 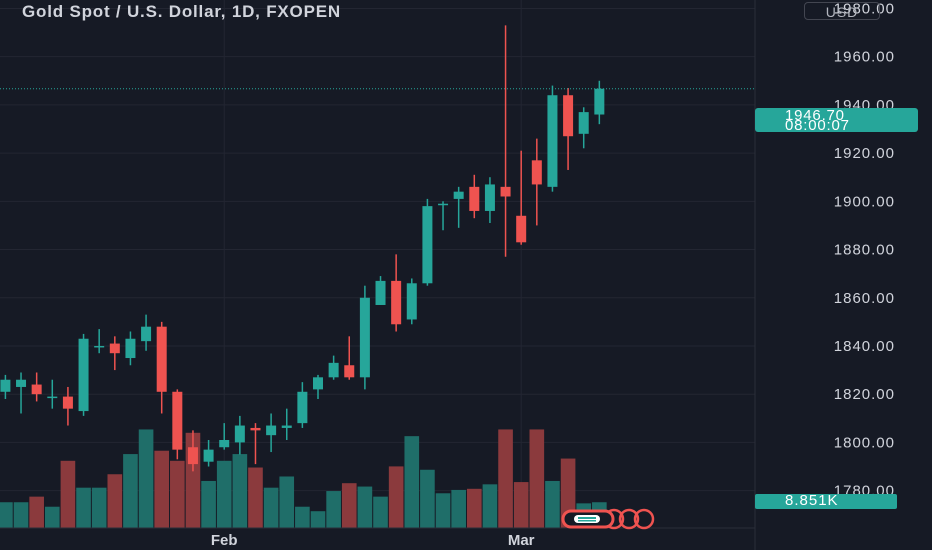 I want to click on tradingview-logo-icon, so click(x=608, y=519).